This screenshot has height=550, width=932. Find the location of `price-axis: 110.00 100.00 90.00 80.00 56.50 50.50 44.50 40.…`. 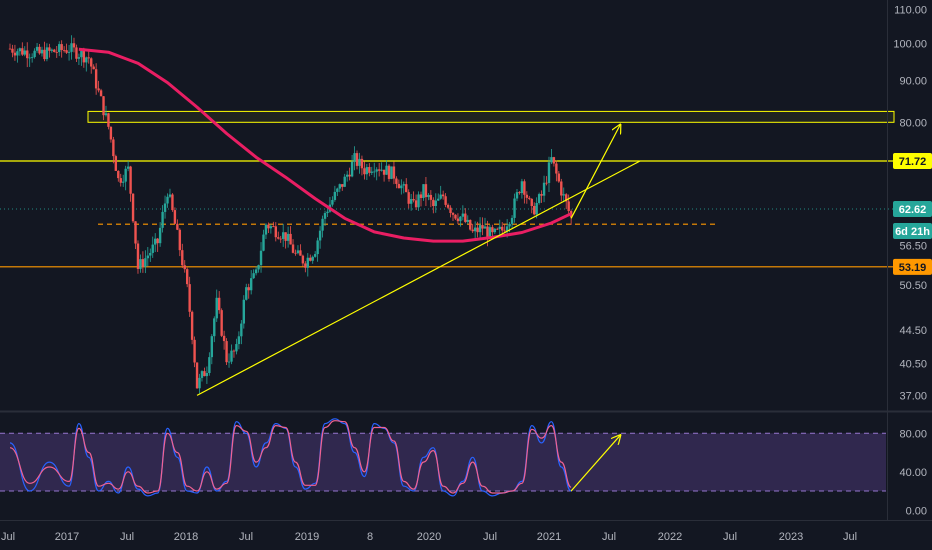

price-axis: 110.00 100.00 90.00 80.00 56.50 50.50 44.50 40.… is located at coordinates (909, 260).